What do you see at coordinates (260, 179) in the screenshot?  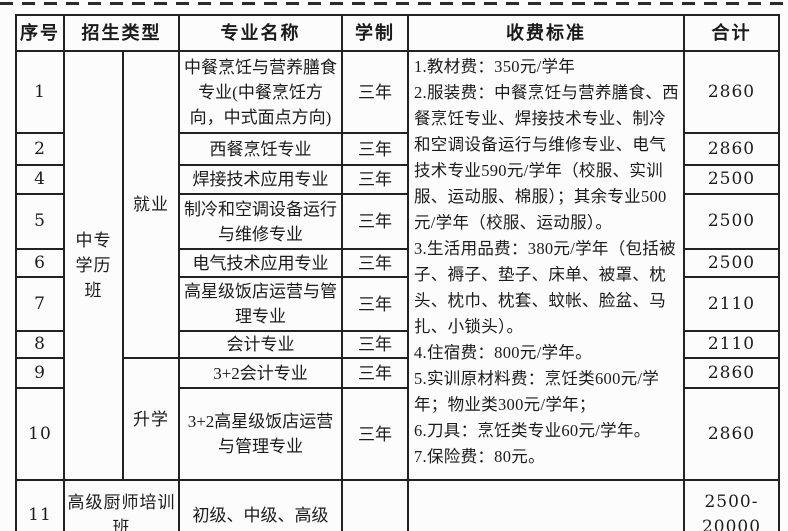 I see `major-cell: 焊接技术应用专业` at bounding box center [260, 179].